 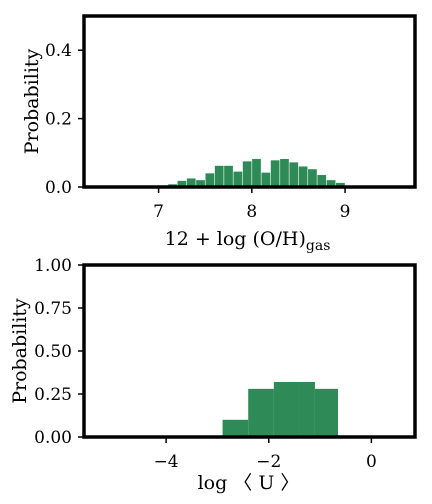 I want to click on top-y-axis: 0.0 0.2 0.4, so click(x=64, y=119).